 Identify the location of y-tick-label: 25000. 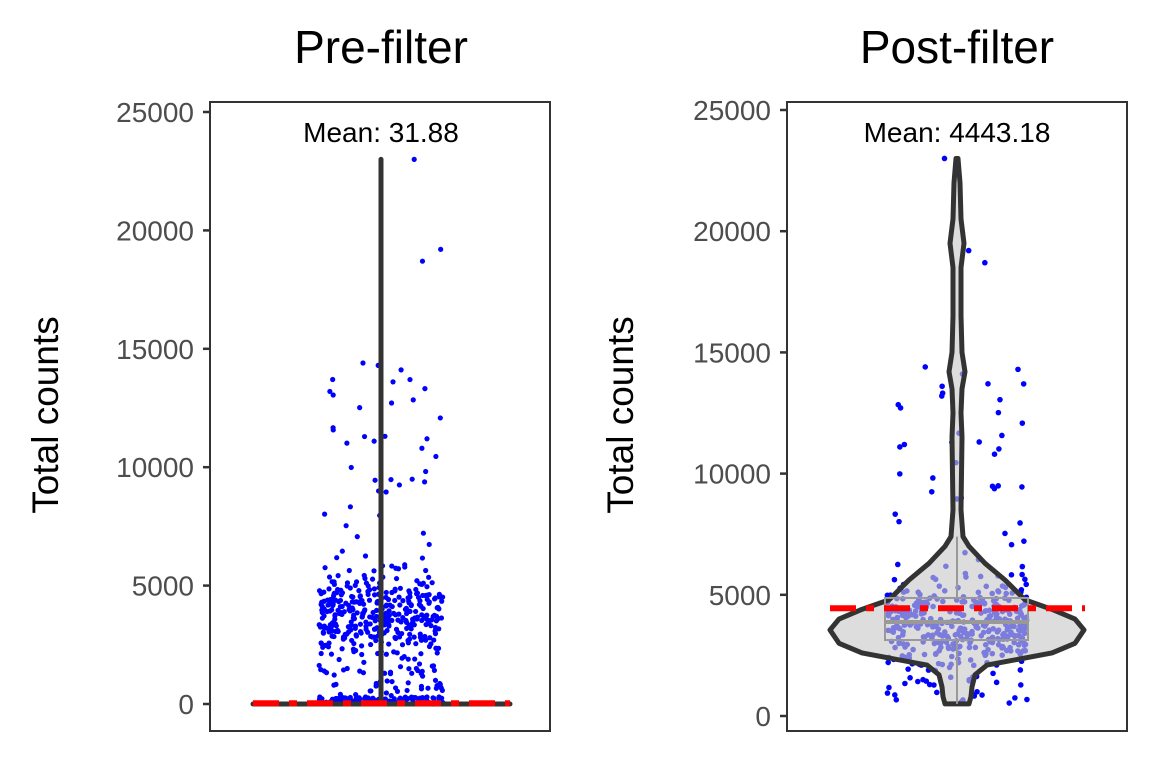
(732, 110).